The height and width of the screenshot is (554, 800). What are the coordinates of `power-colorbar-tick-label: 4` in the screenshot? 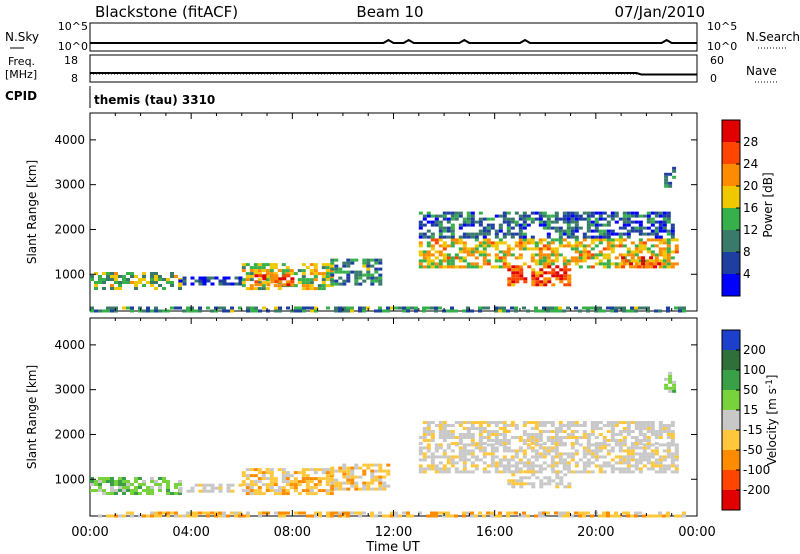 It's located at (747, 274).